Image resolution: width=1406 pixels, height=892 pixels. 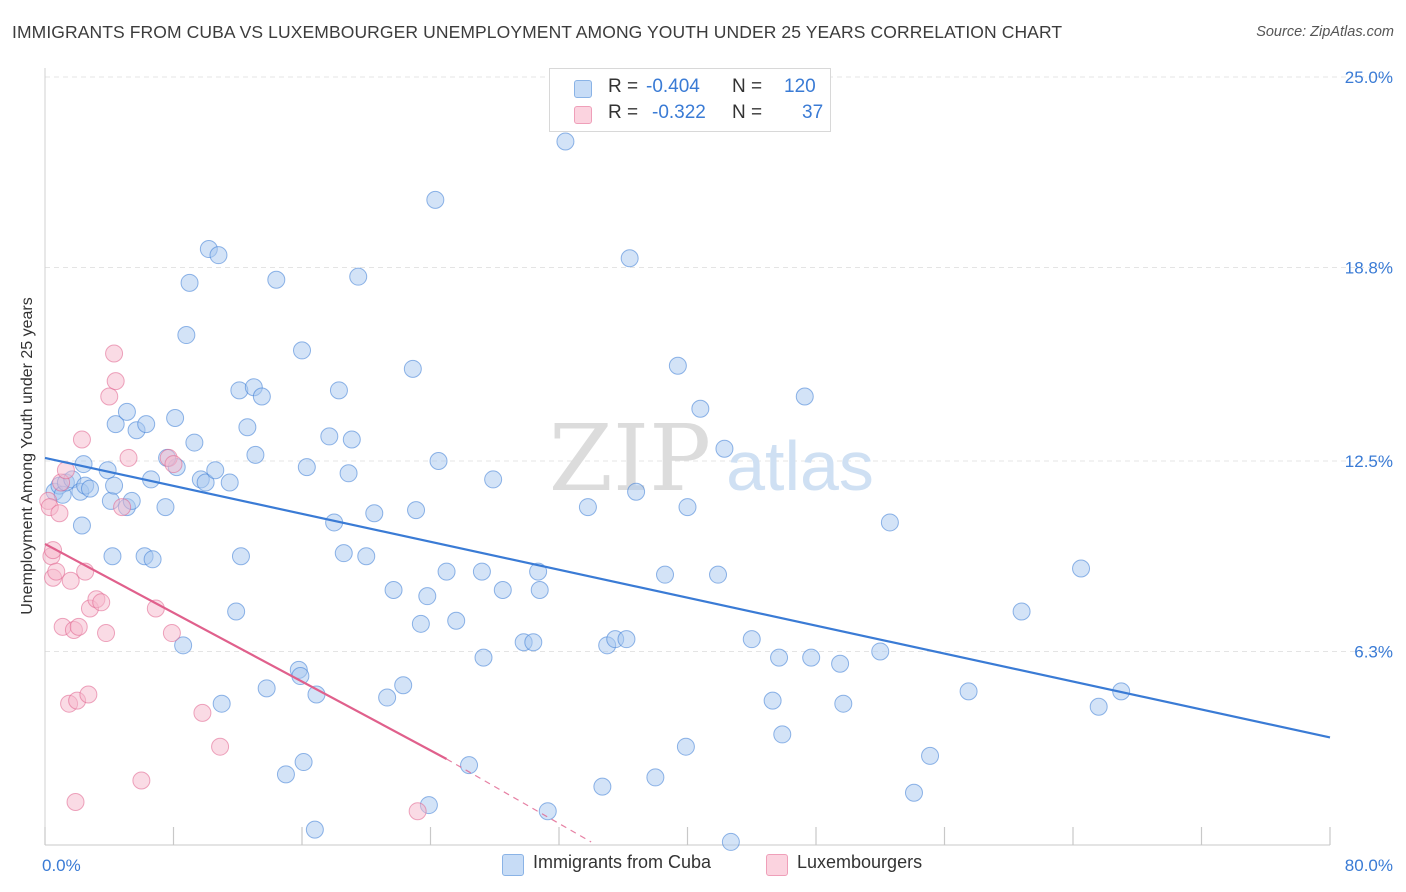 What do you see at coordinates (1325, 32) in the screenshot?
I see `source-label: Source: ZipAtlas.com` at bounding box center [1325, 32].